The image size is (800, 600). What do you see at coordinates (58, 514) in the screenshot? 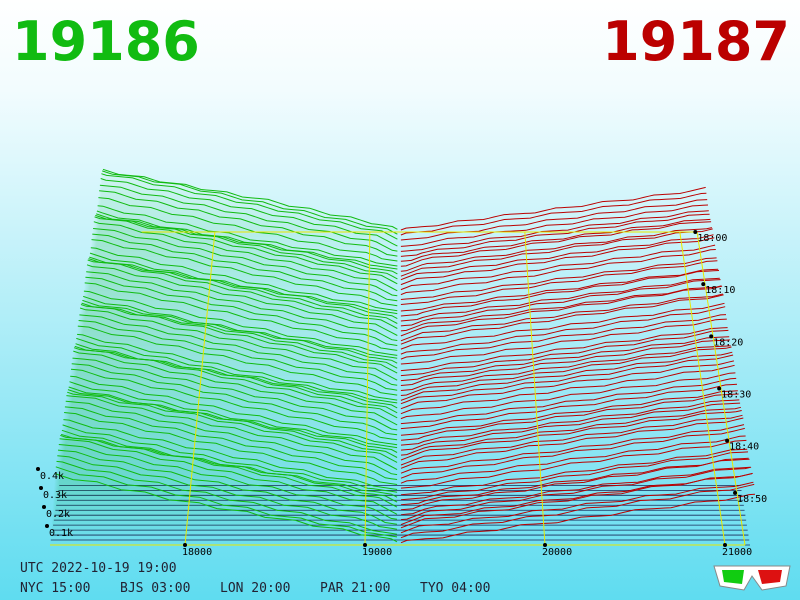
I see `depth-tick-label: 0.2k` at bounding box center [58, 514].